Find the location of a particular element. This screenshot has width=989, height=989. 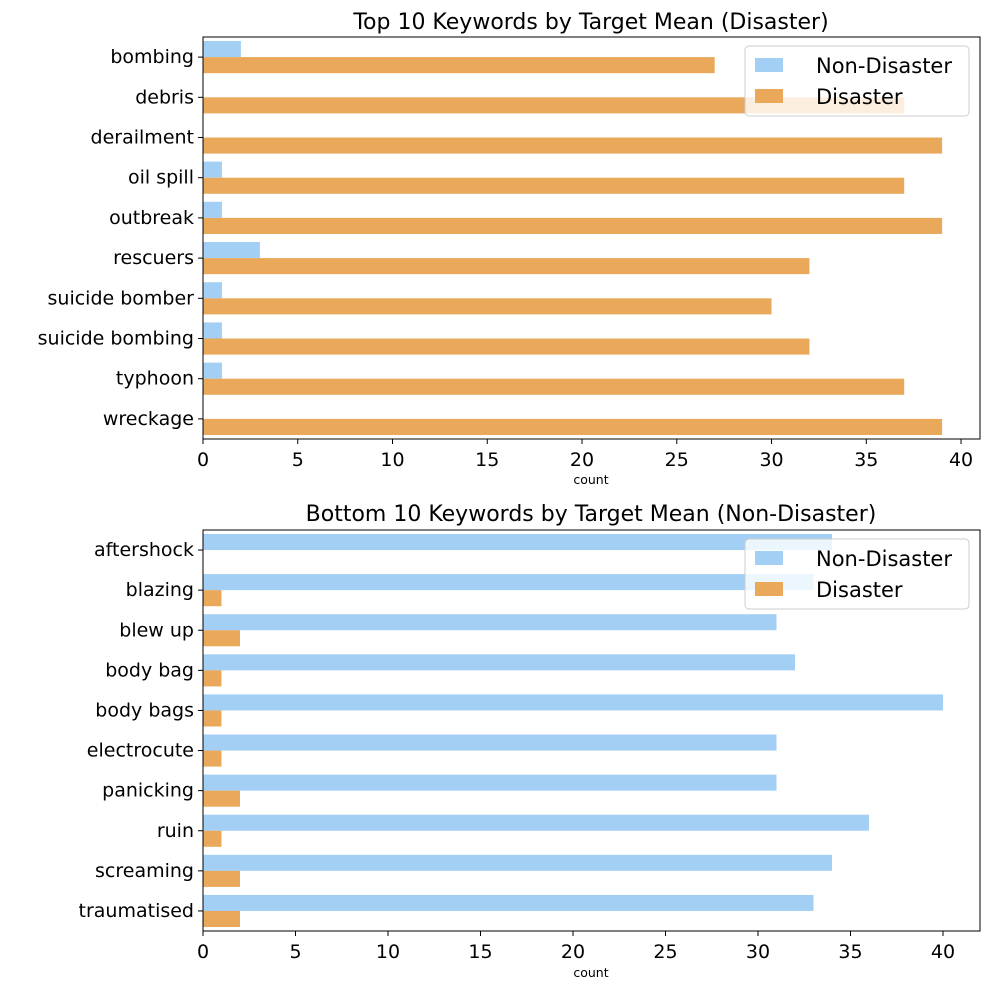

bar-non-disaster-blew-up is located at coordinates (490, 622).